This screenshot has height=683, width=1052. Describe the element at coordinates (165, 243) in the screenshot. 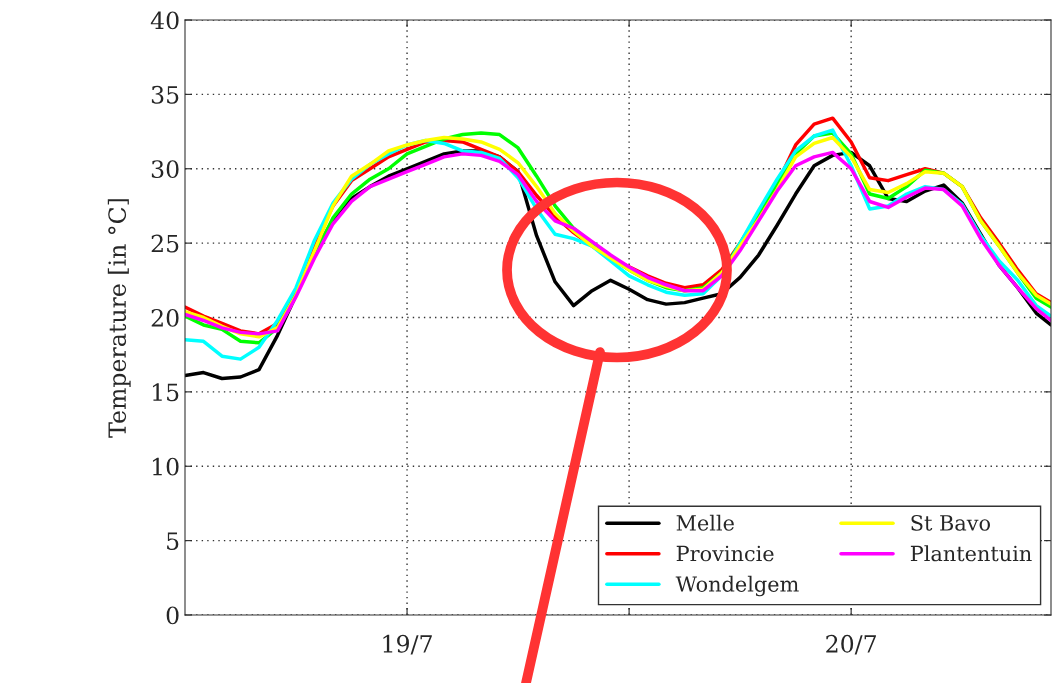

I see `y-tick-label: 25` at that location.